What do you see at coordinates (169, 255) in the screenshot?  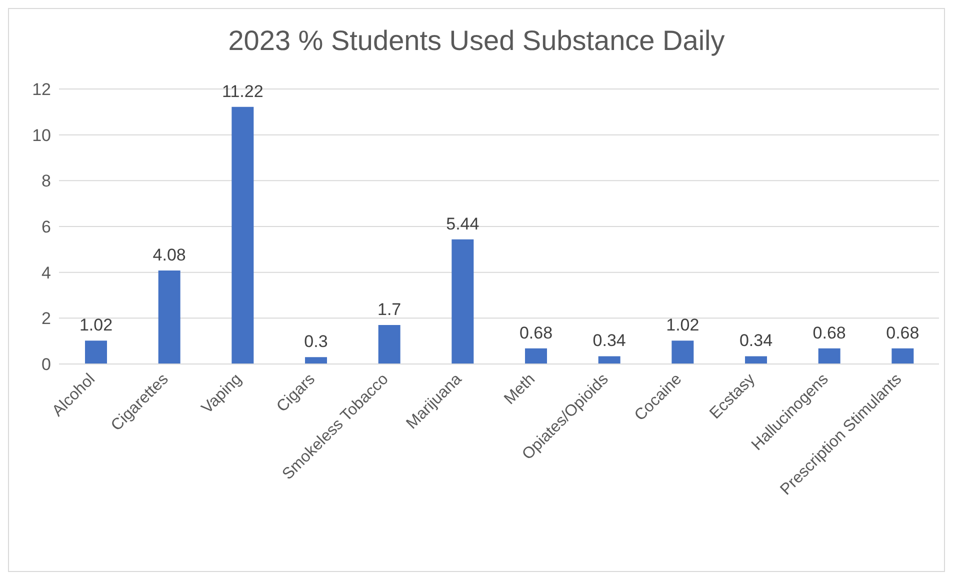 I see `data-label: 4.08` at bounding box center [169, 255].